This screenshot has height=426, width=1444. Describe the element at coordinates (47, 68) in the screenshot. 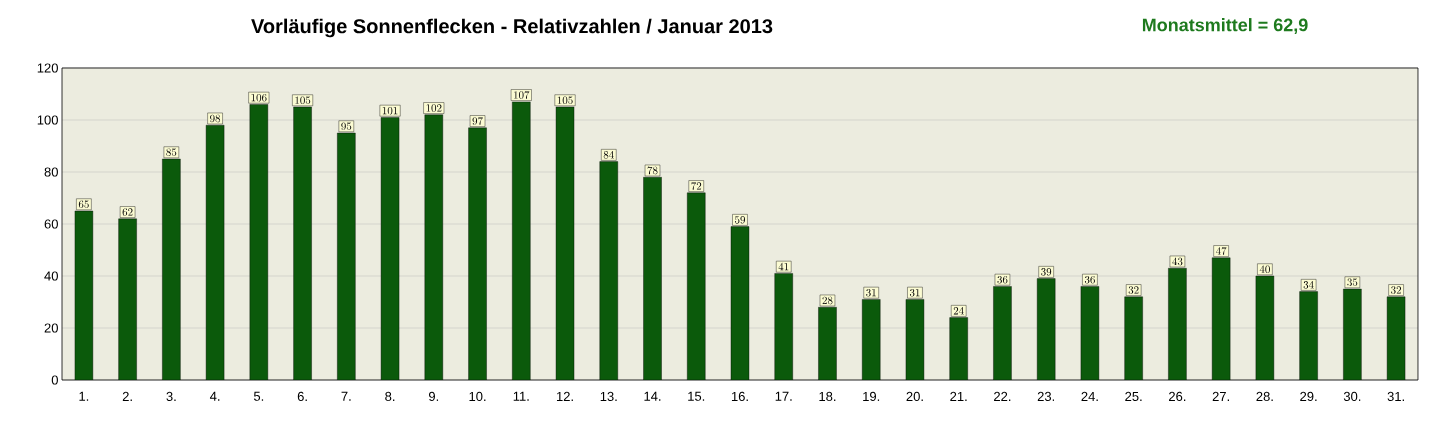

I see `y-tick-label: 120` at that location.